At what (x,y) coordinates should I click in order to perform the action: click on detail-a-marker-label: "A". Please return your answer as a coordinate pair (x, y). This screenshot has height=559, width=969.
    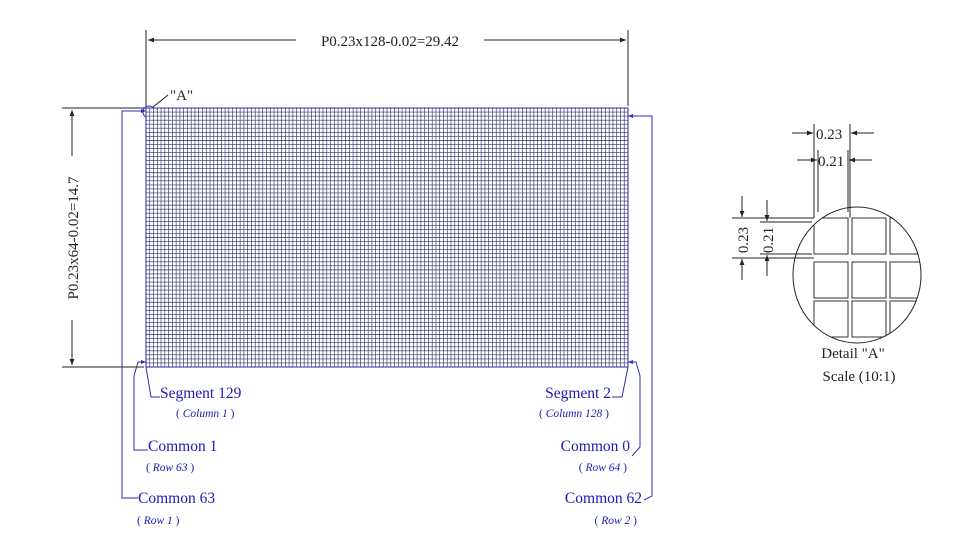
    Looking at the image, I should click on (181, 96).